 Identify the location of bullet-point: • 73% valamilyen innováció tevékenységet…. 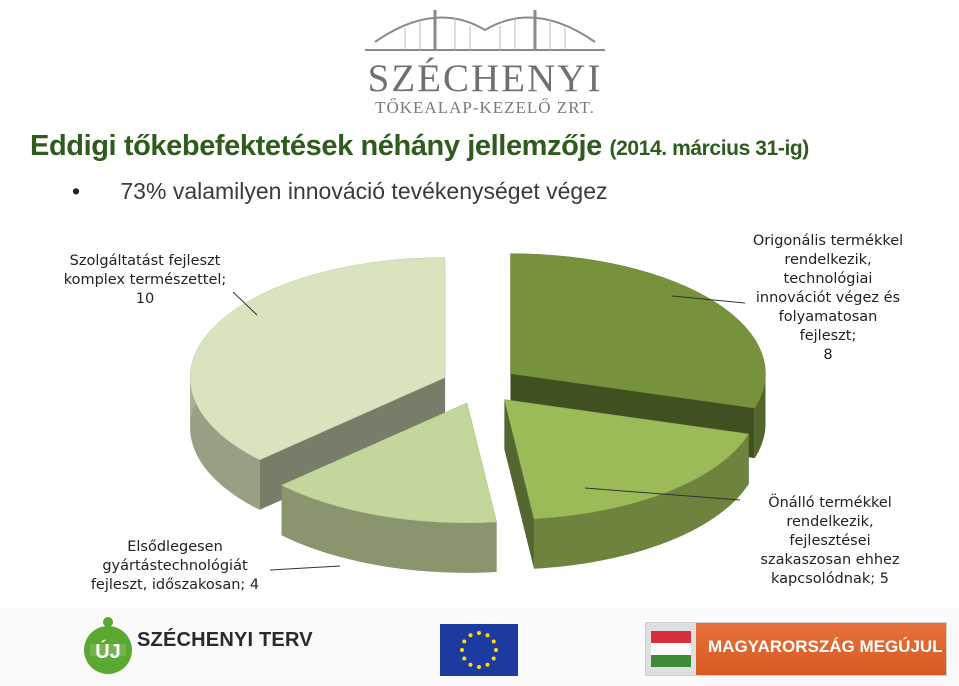
(340, 191).